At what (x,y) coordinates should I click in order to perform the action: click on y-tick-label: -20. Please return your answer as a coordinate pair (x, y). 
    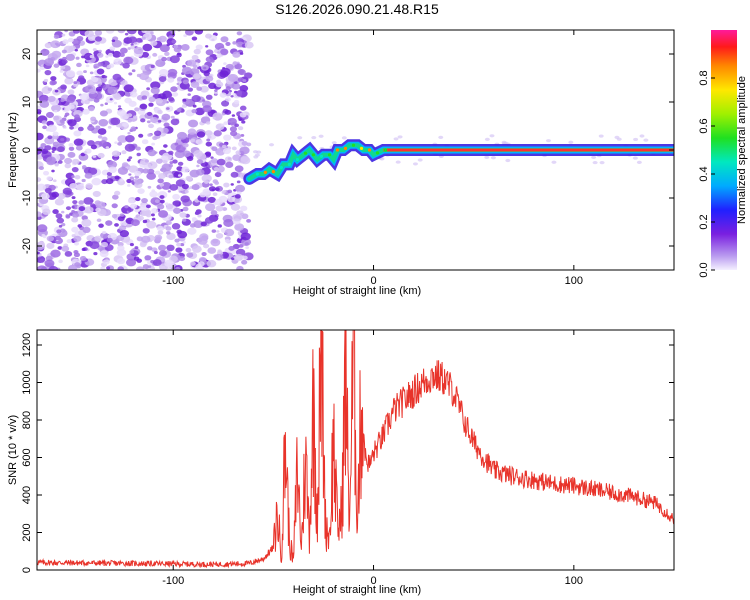
    Looking at the image, I should click on (27, 246).